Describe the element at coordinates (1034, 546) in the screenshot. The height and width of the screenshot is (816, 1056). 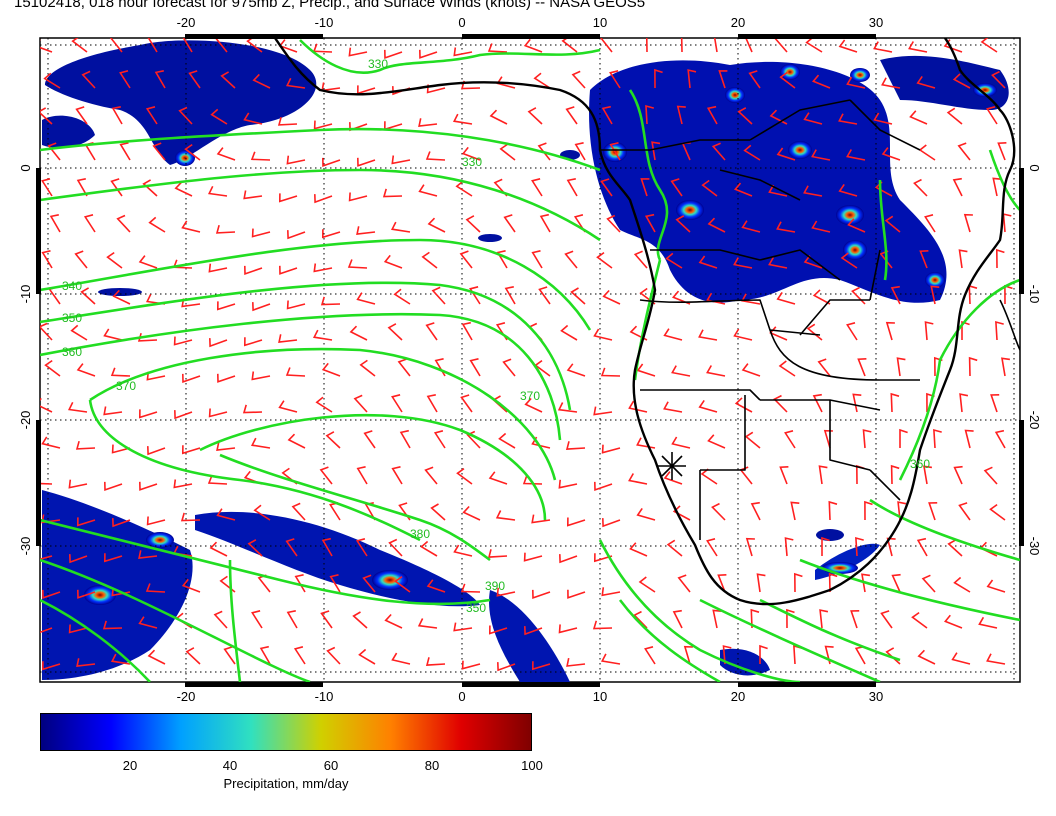
I see `lat-tick-label: -30` at that location.